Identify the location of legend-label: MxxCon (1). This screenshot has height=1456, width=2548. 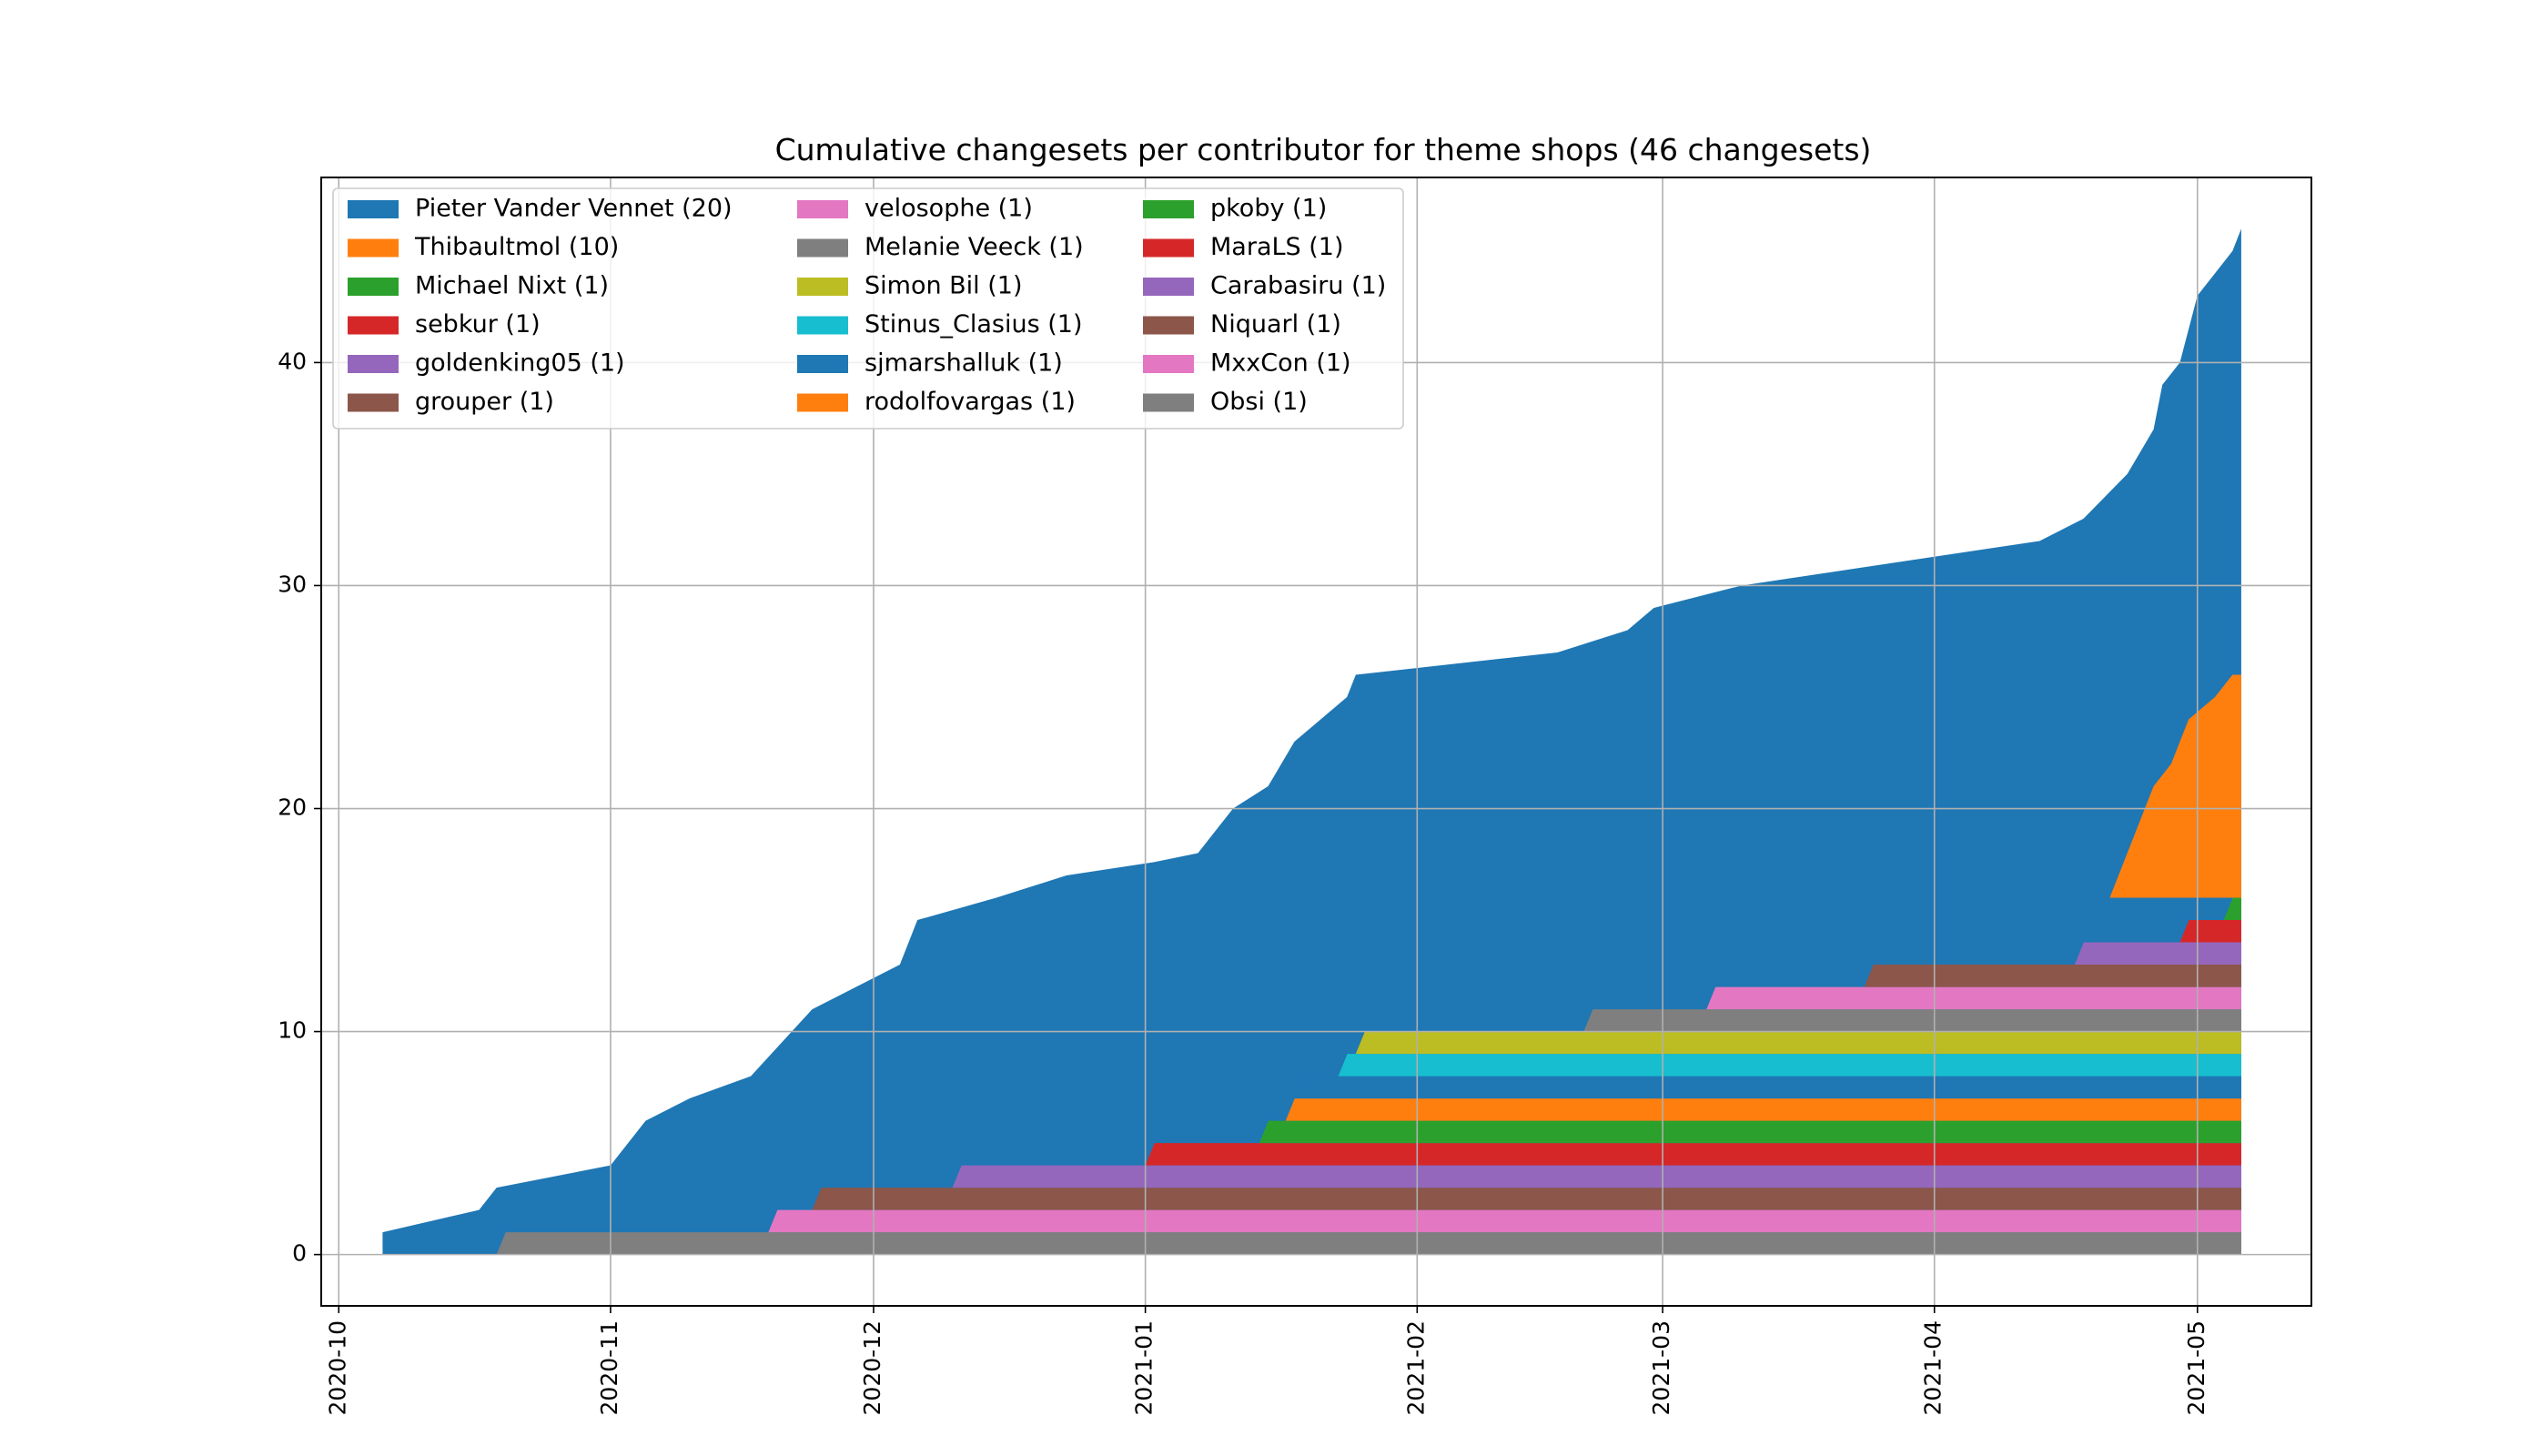
(1281, 364).